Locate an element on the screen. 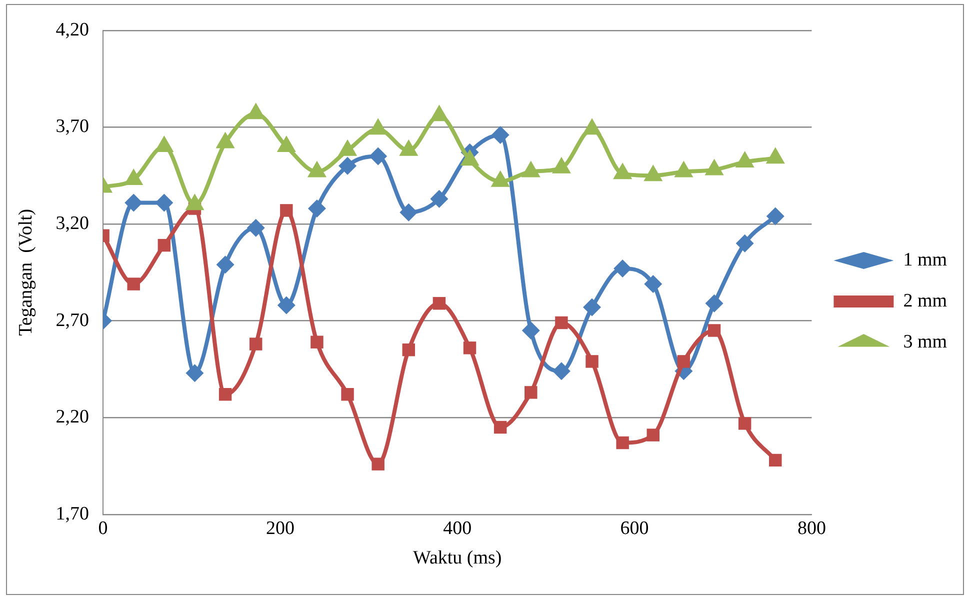 This screenshot has height=597, width=968. legend-label: 1 mm is located at coordinates (925, 259).